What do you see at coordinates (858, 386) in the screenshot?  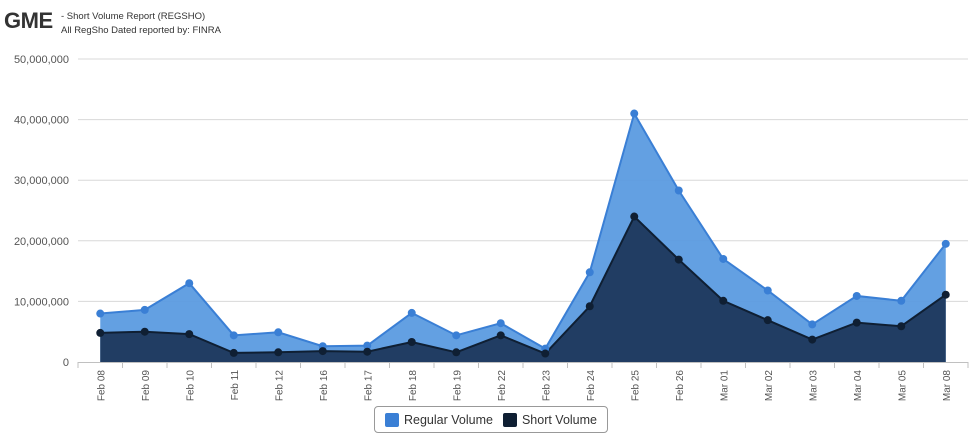 I see `x-tick-label: Mar 04` at bounding box center [858, 386].